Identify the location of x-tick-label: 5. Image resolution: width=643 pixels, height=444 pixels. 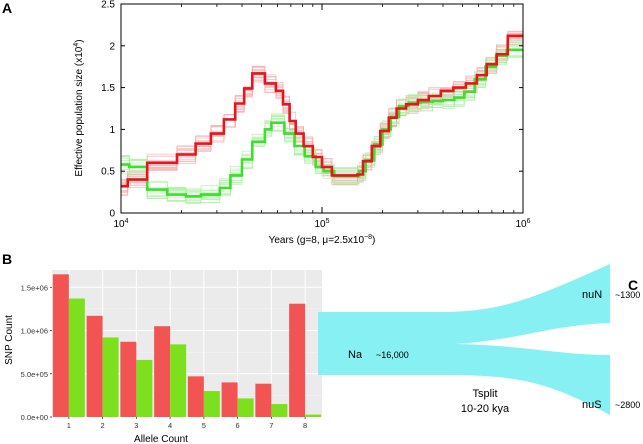
(204, 425).